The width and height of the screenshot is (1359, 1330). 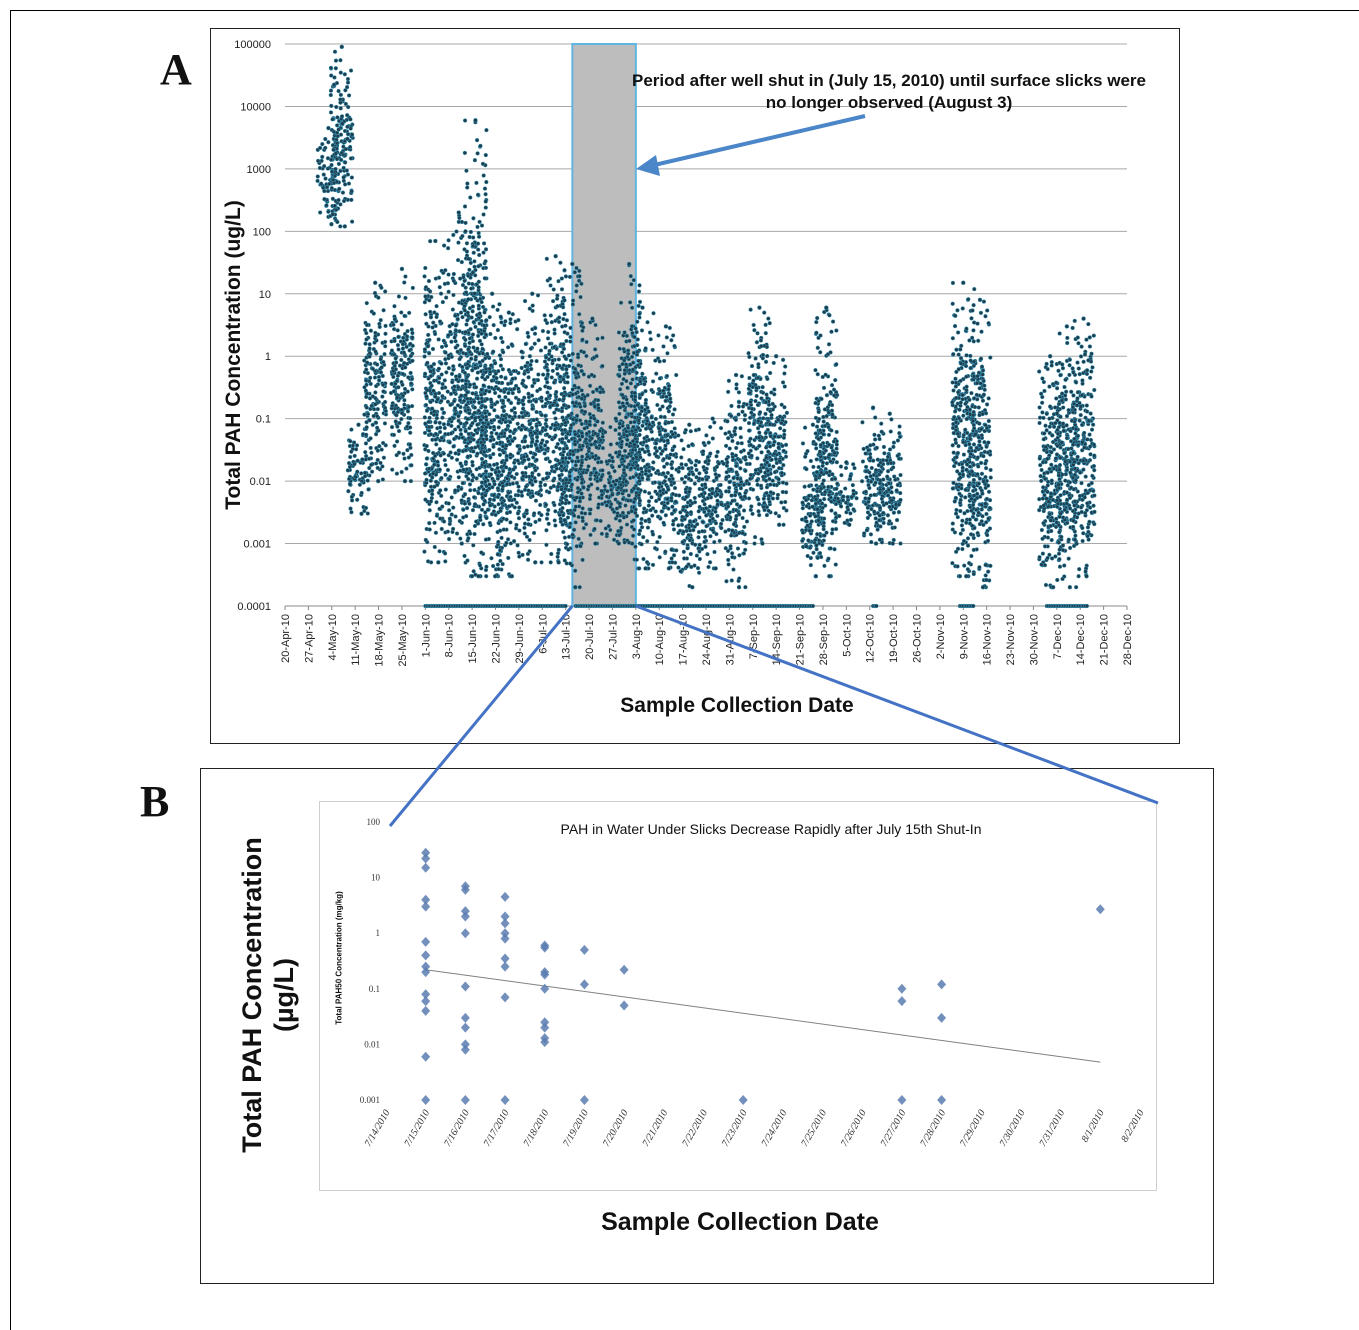 What do you see at coordinates (268, 357) in the screenshot?
I see `panel-a-y-tick-label: 1` at bounding box center [268, 357].